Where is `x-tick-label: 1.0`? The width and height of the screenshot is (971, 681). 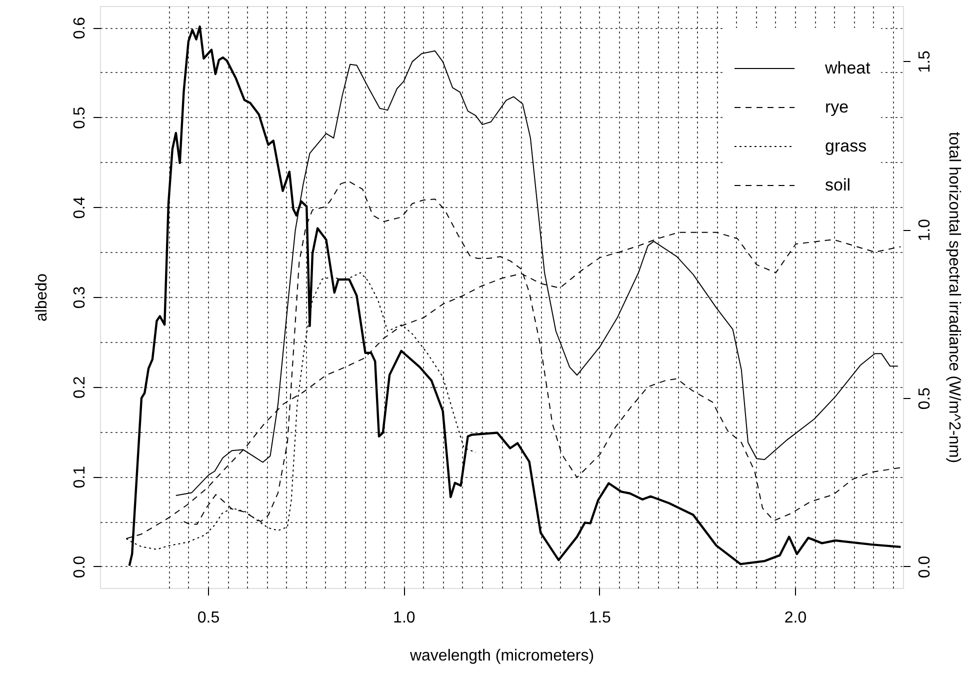
x-tick-label: 1.0 is located at coordinates (404, 618).